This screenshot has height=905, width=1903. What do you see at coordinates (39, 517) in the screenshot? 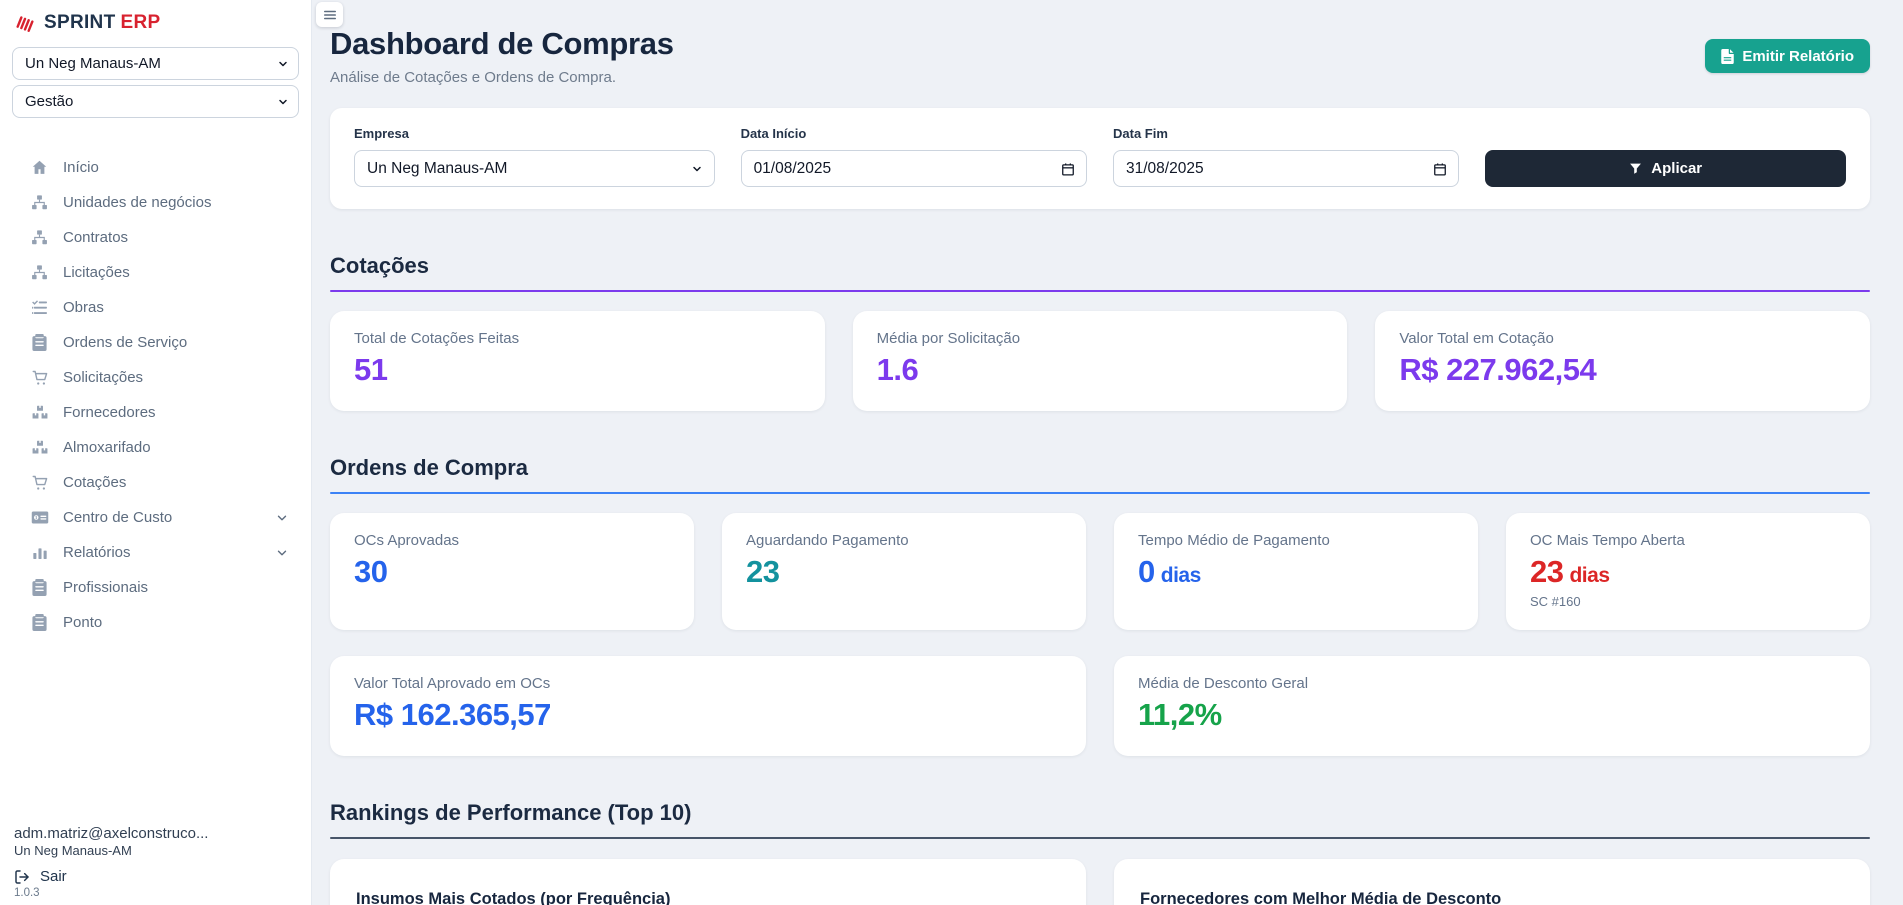
I see `money-check-icon` at bounding box center [39, 517].